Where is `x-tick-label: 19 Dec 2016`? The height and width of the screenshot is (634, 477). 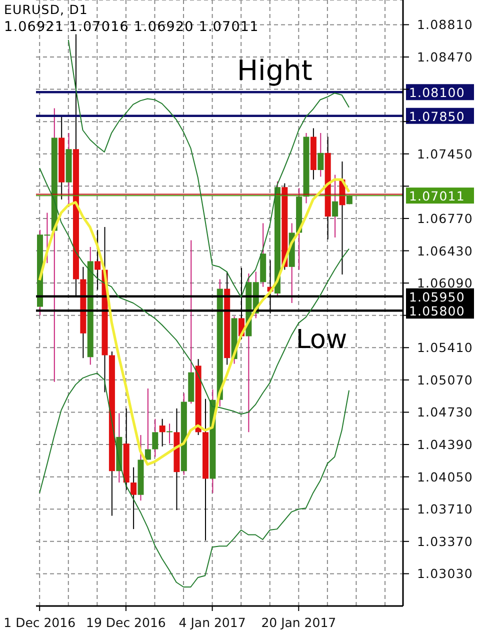
x-tick-label: 19 Dec 2016 is located at coordinates (126, 622).